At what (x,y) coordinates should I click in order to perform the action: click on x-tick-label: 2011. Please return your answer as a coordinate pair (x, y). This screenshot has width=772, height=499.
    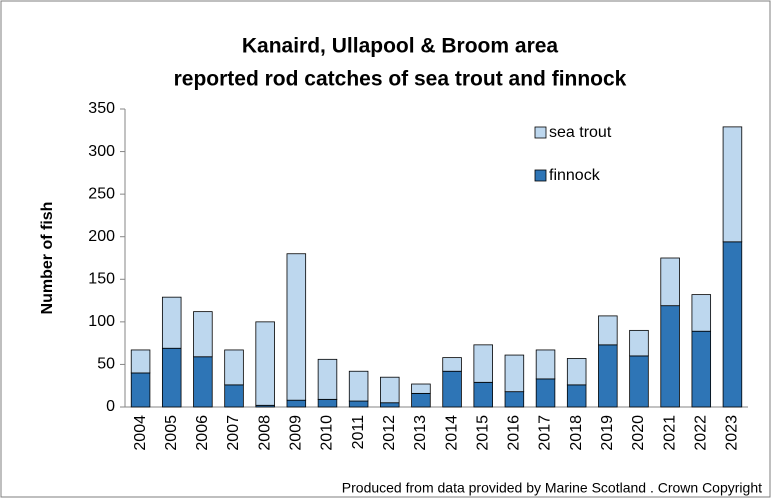
    Looking at the image, I should click on (358, 432).